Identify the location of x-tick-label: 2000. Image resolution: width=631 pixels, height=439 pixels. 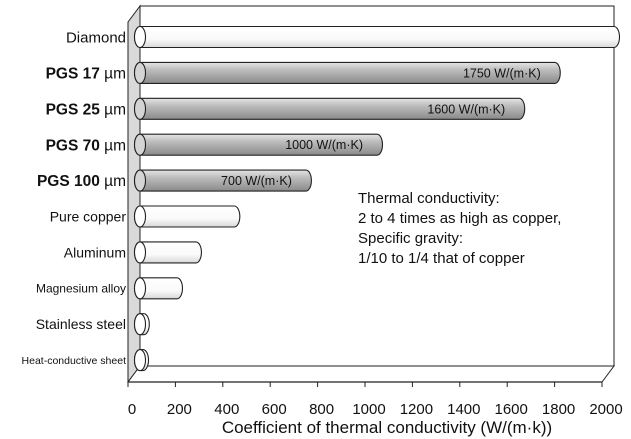
(605, 409).